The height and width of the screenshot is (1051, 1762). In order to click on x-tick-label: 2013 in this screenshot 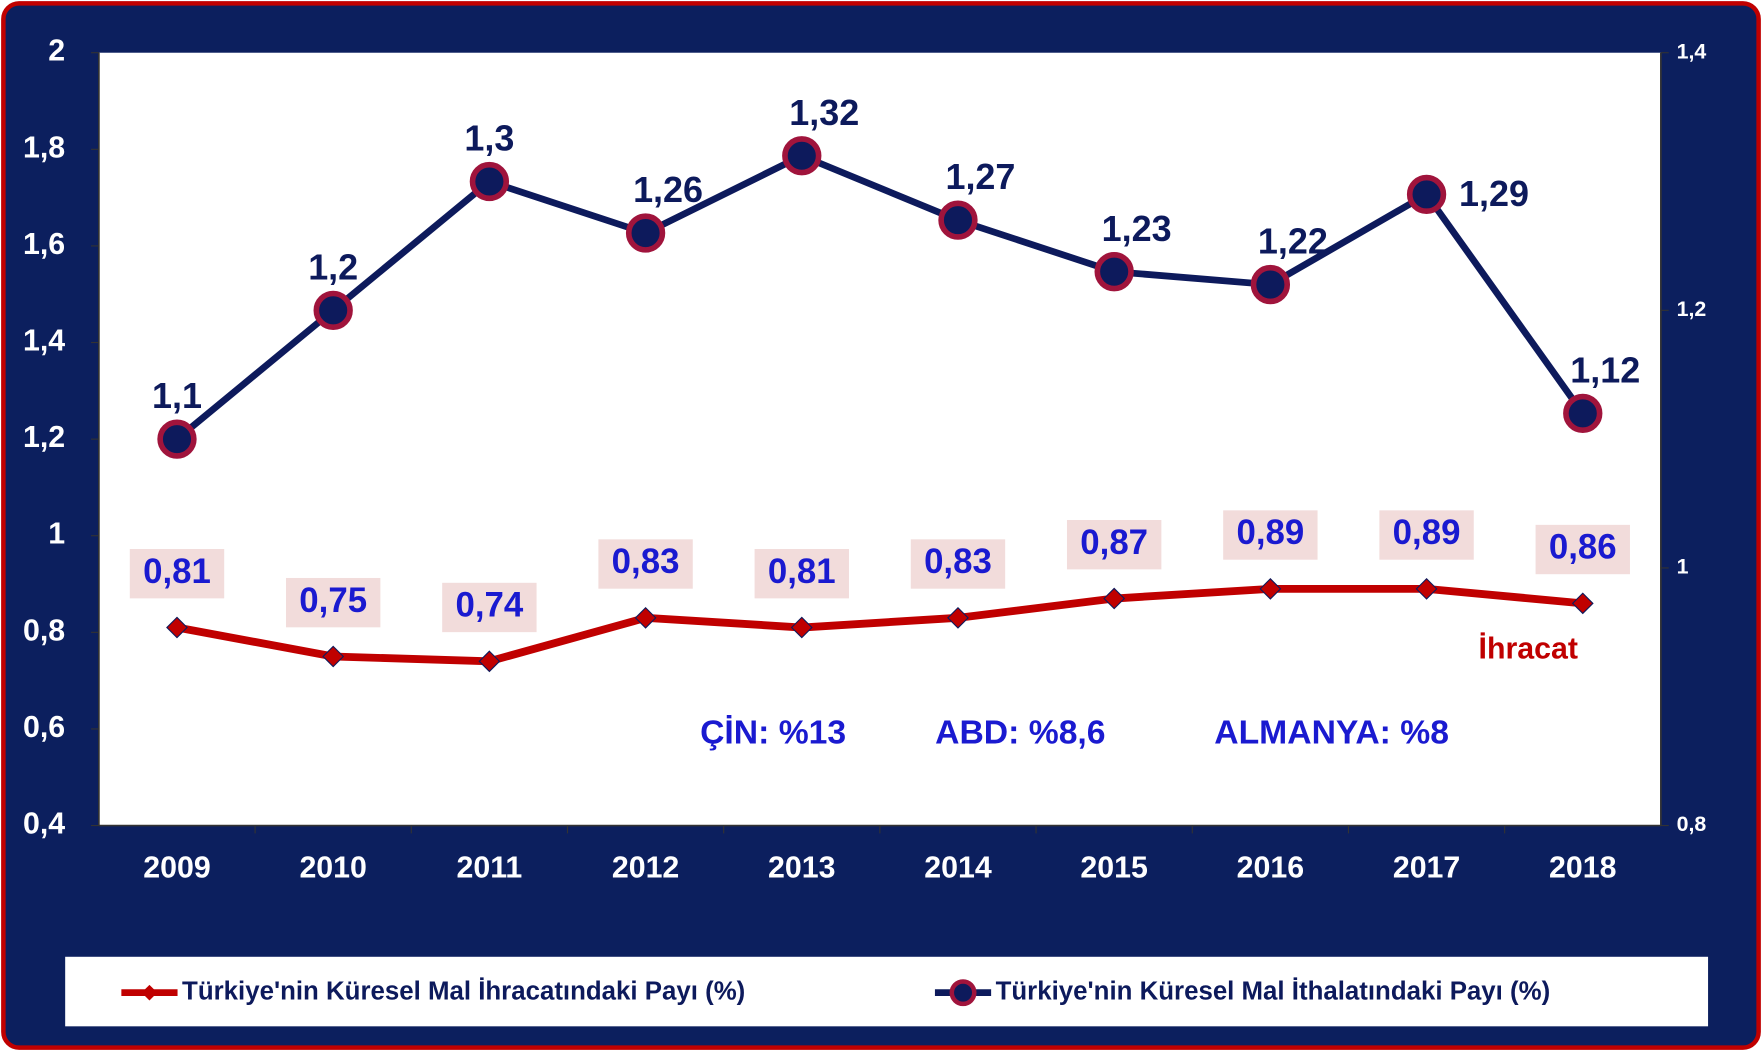, I will do `click(801, 867)`.